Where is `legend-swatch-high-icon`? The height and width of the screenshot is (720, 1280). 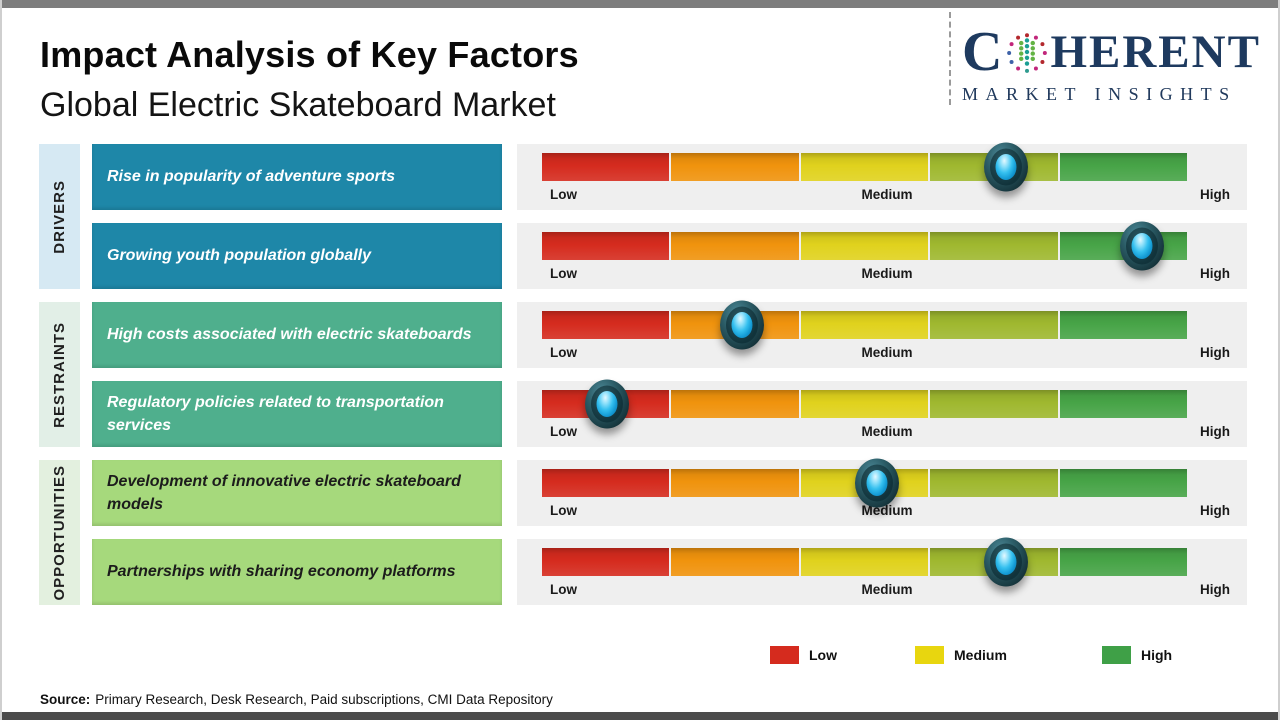
legend-swatch-high-icon is located at coordinates (1116, 655).